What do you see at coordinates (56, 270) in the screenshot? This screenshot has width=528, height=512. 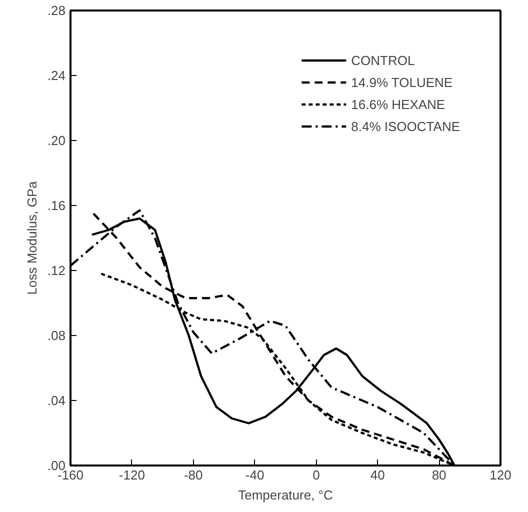 I see `y-tick-label: .12` at bounding box center [56, 270].